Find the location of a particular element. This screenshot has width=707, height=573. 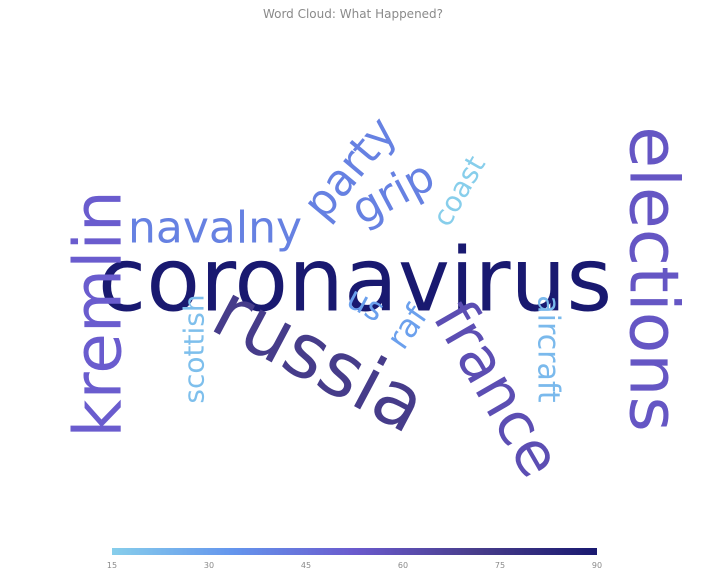

word-elections: elections is located at coordinates (653, 279).